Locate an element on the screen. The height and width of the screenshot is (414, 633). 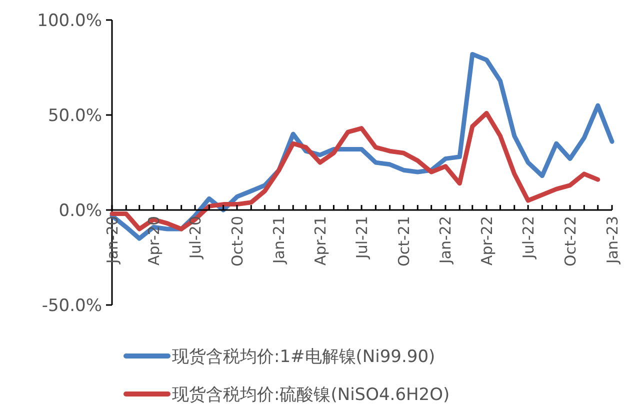
x-tick-label: Jul-21 is located at coordinates (361, 238).